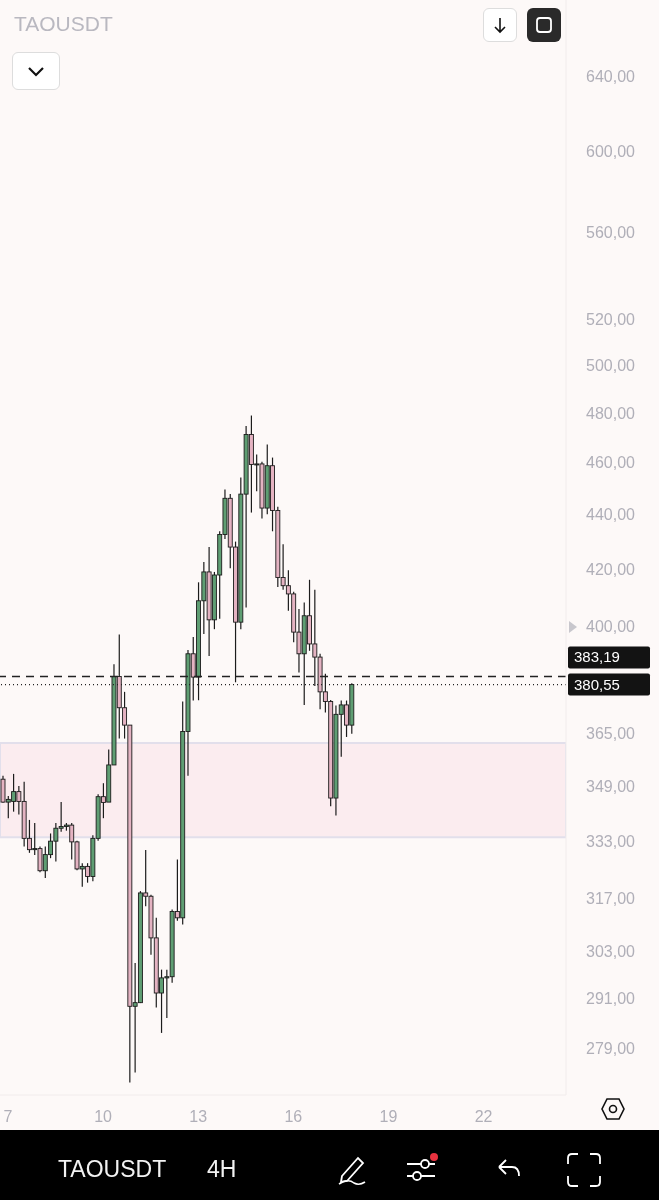 The width and height of the screenshot is (659, 1200). I want to click on x-tick-label: 13, so click(198, 1117).